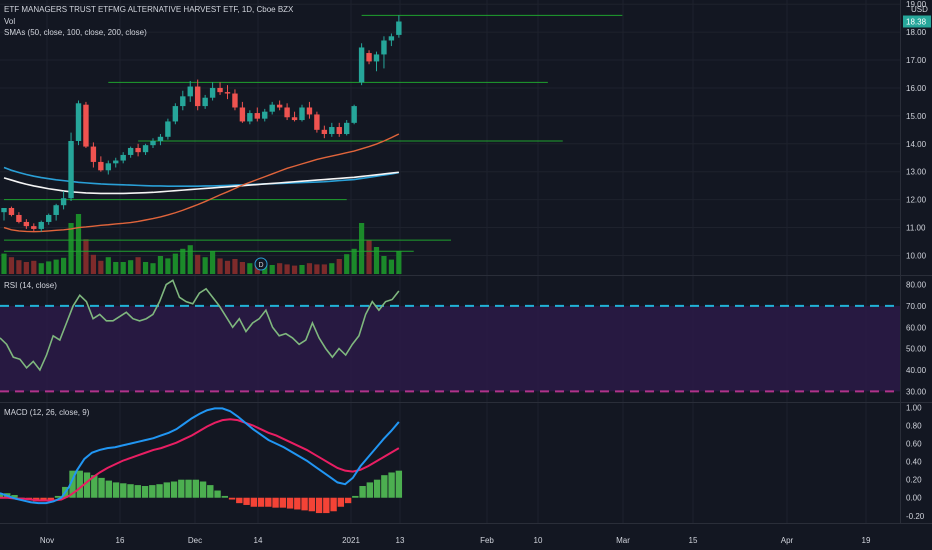 This screenshot has width=932, height=550. I want to click on rsi-tick-label: 60.00, so click(916, 327).